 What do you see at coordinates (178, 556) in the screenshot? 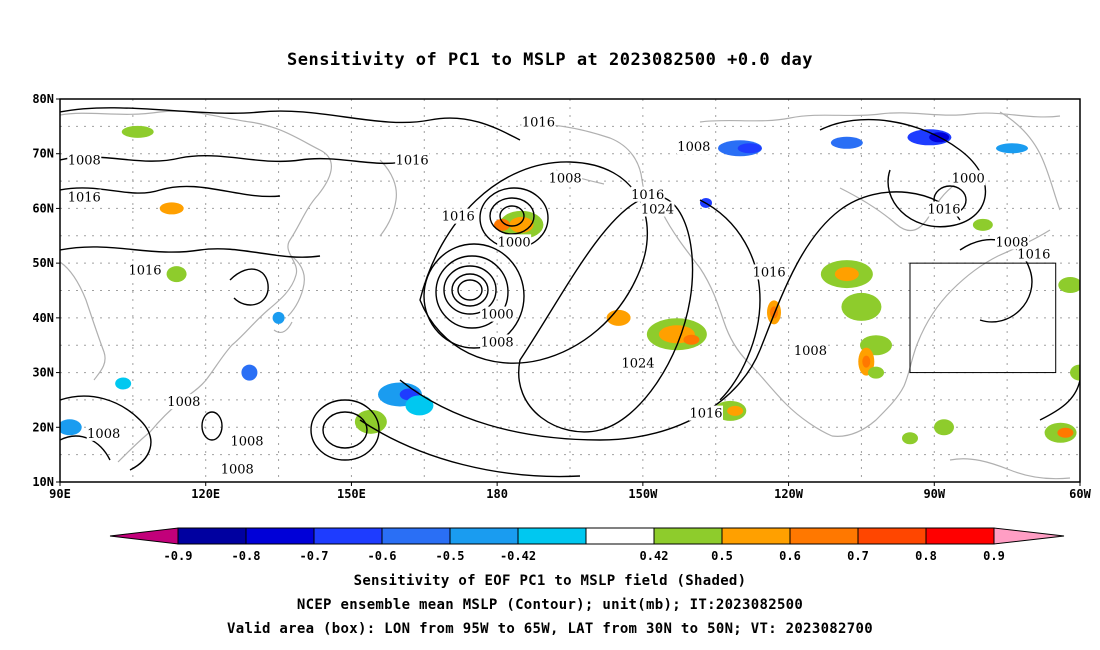
I see `colorbar-label: -0.9` at bounding box center [178, 556].